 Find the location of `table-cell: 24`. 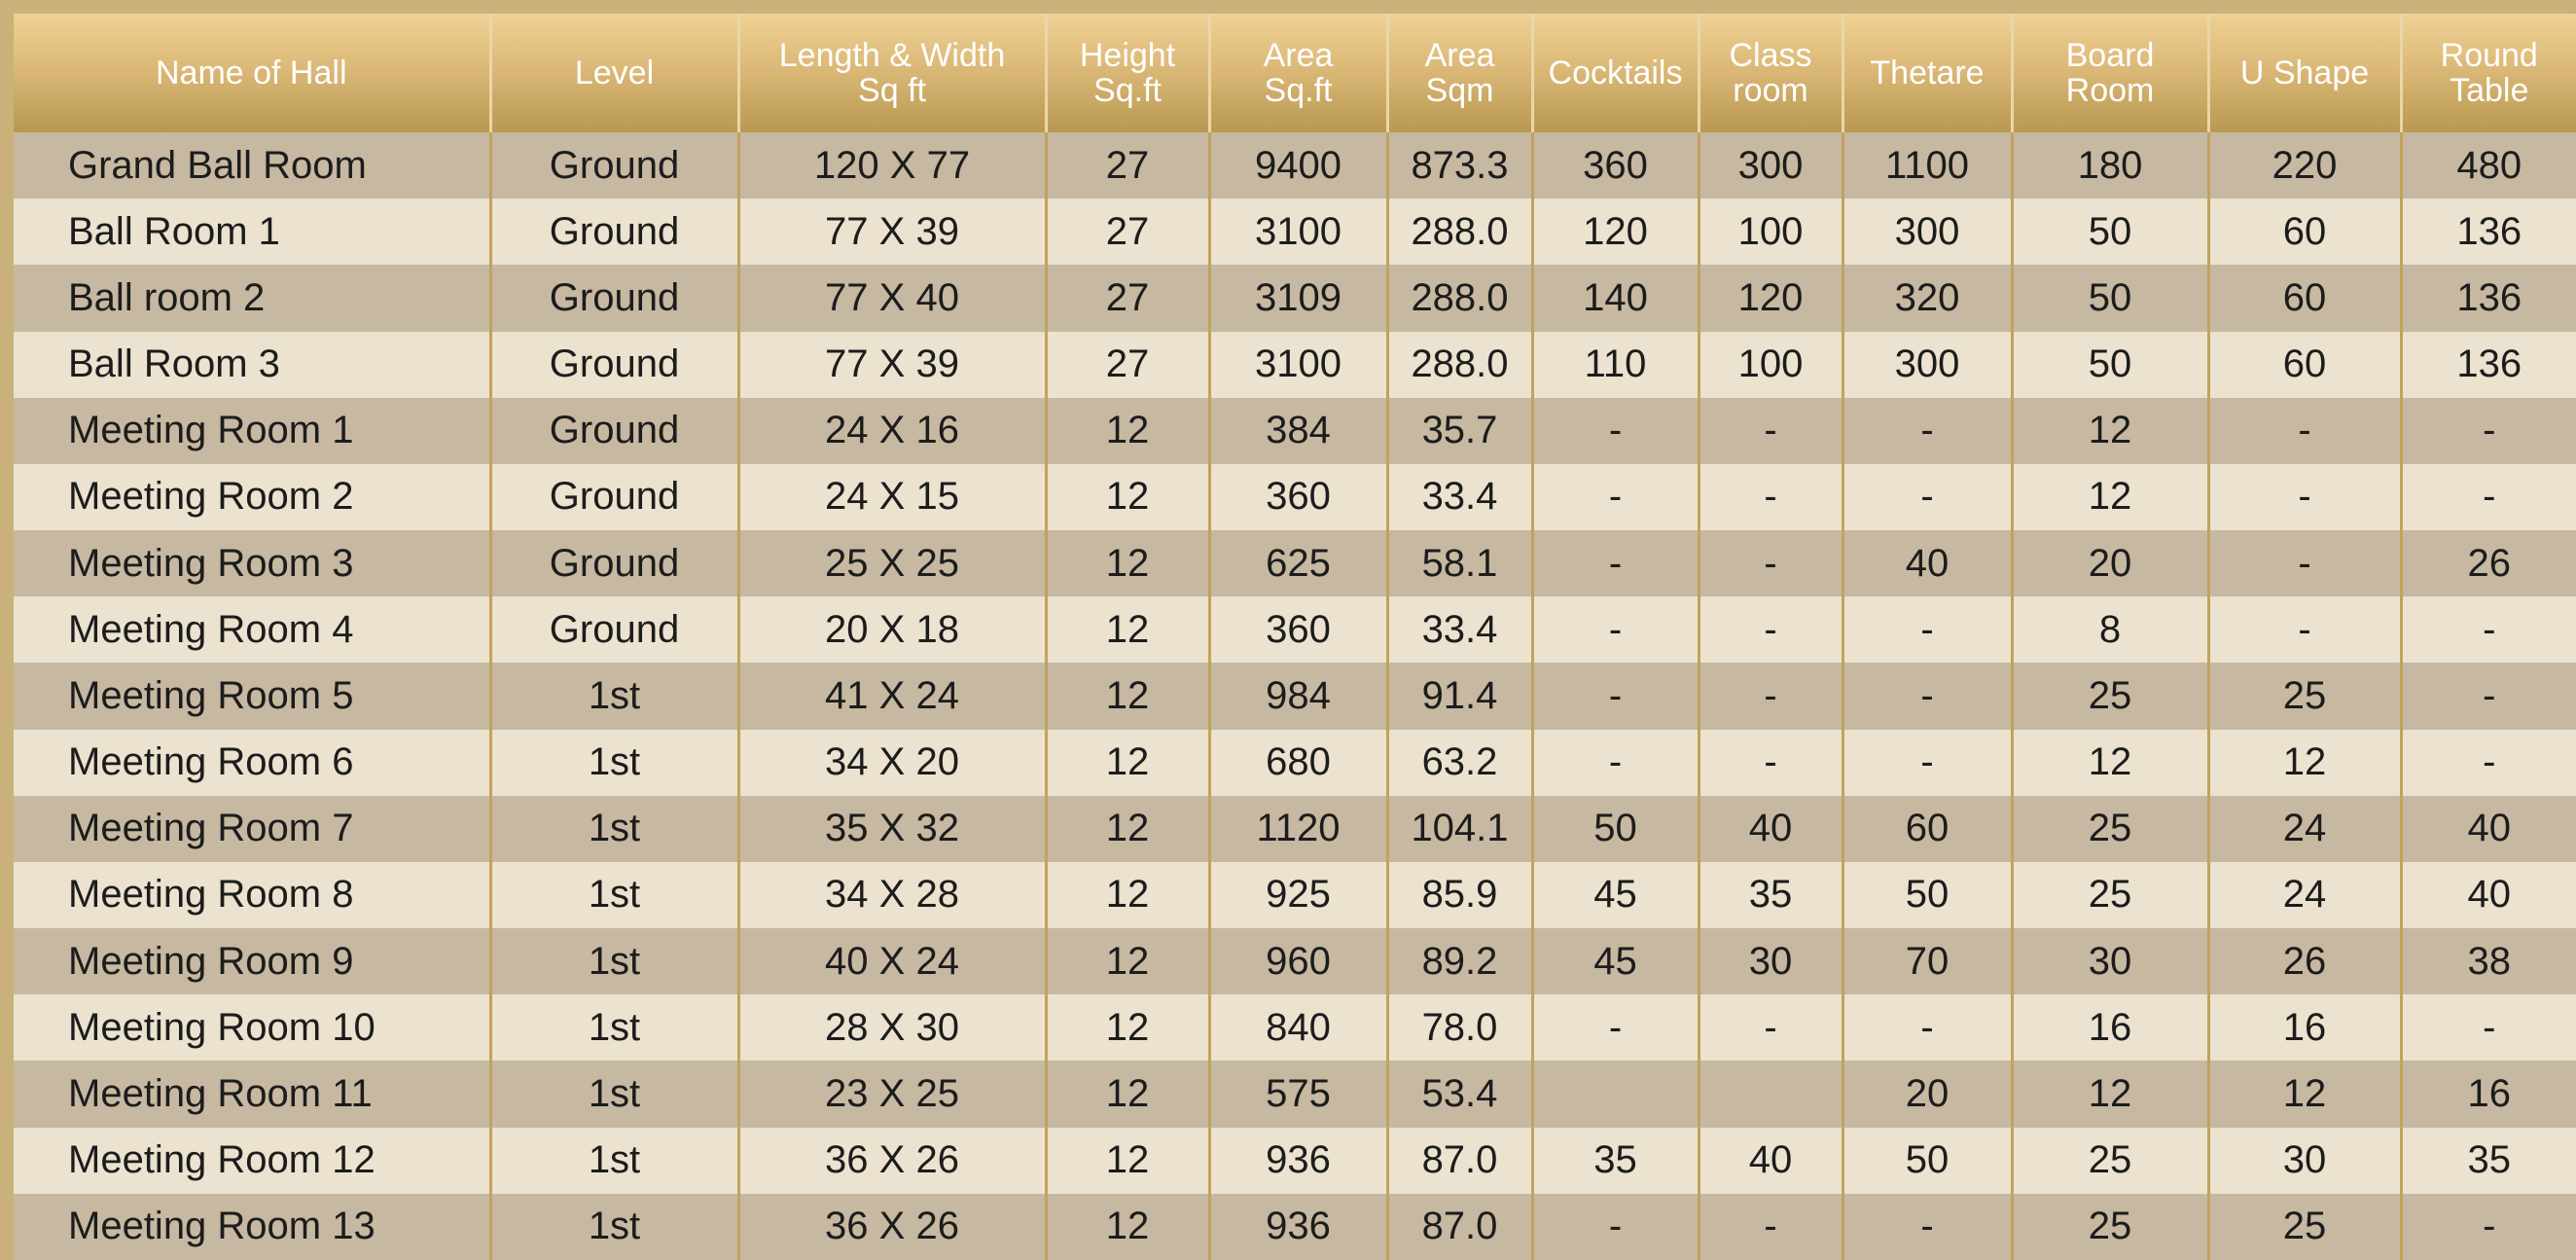

table-cell: 24 is located at coordinates (2304, 895).